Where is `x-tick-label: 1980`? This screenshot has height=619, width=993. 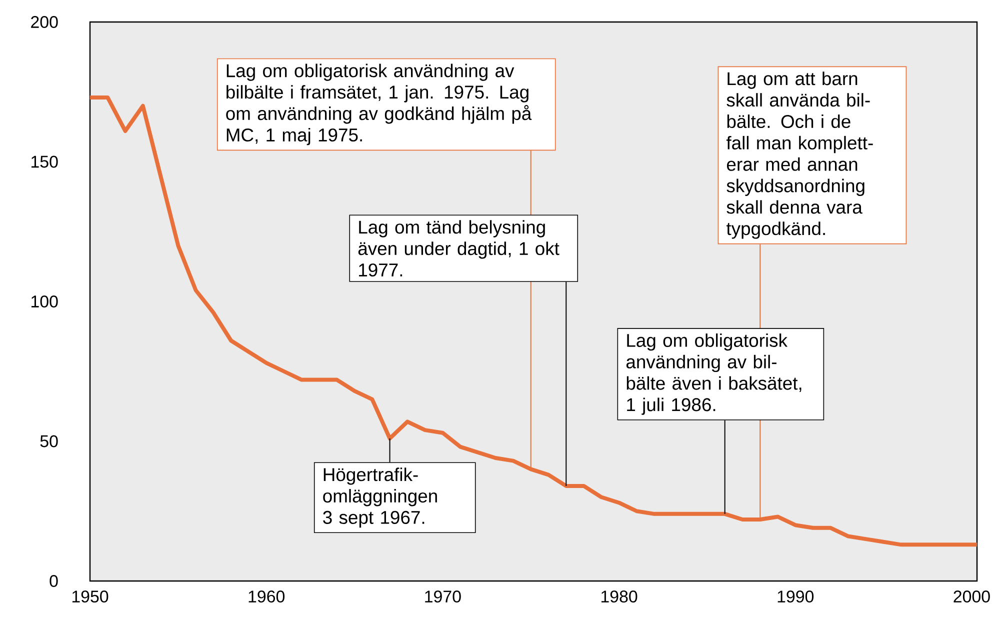 x-tick-label: 1980 is located at coordinates (619, 596).